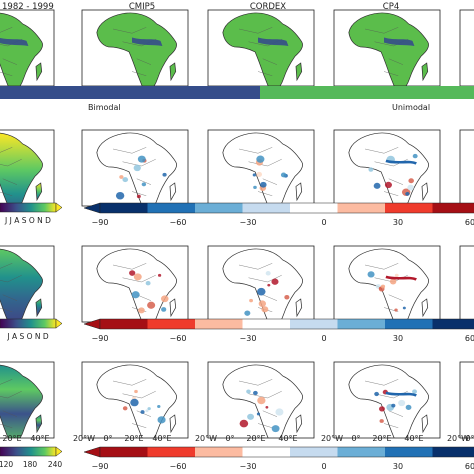 The height and width of the screenshot is (474, 474). Describe the element at coordinates (391, 7) in the screenshot. I see `column-title: CP4` at that location.